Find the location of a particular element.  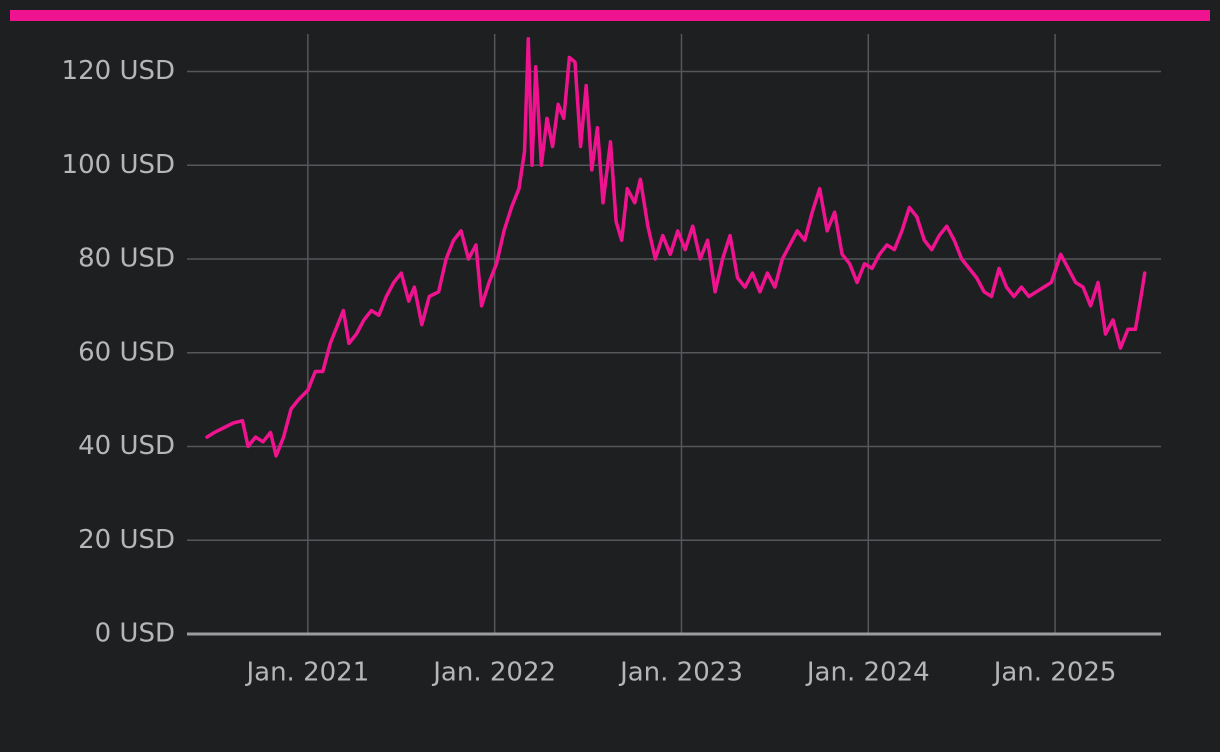

x-tick-label: Jan. 2024 is located at coordinates (867, 673).